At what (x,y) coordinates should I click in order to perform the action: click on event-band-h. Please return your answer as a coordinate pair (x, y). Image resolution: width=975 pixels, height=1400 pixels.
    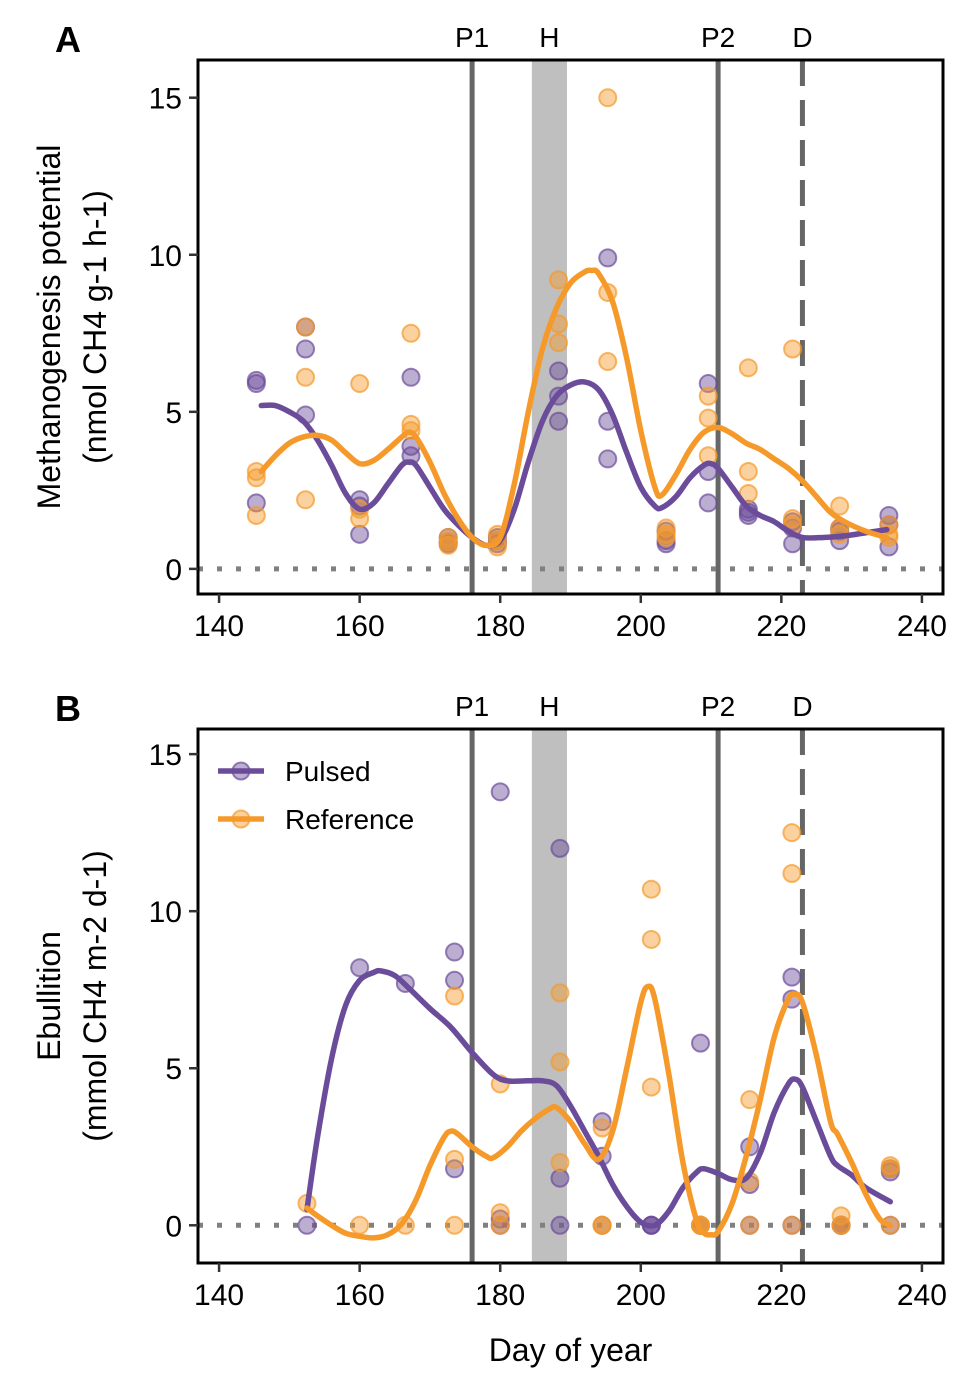
    Looking at the image, I should click on (549, 996).